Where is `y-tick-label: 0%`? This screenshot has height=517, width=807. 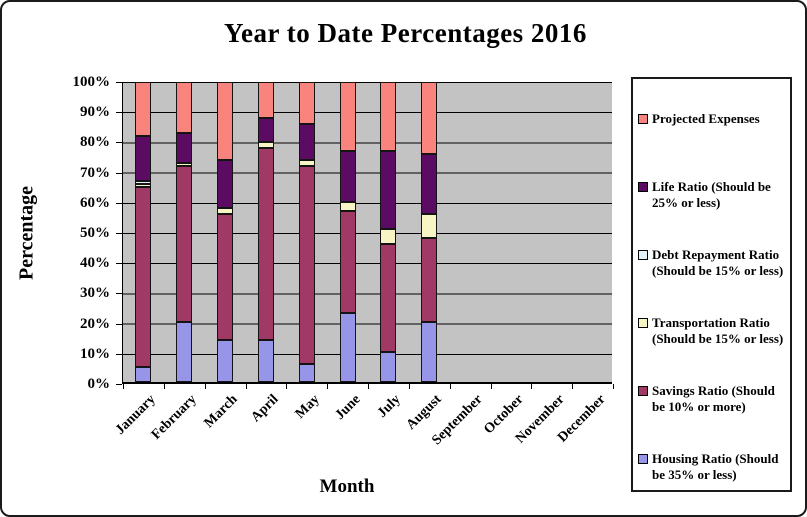
y-tick-label: 0% is located at coordinates (99, 384).